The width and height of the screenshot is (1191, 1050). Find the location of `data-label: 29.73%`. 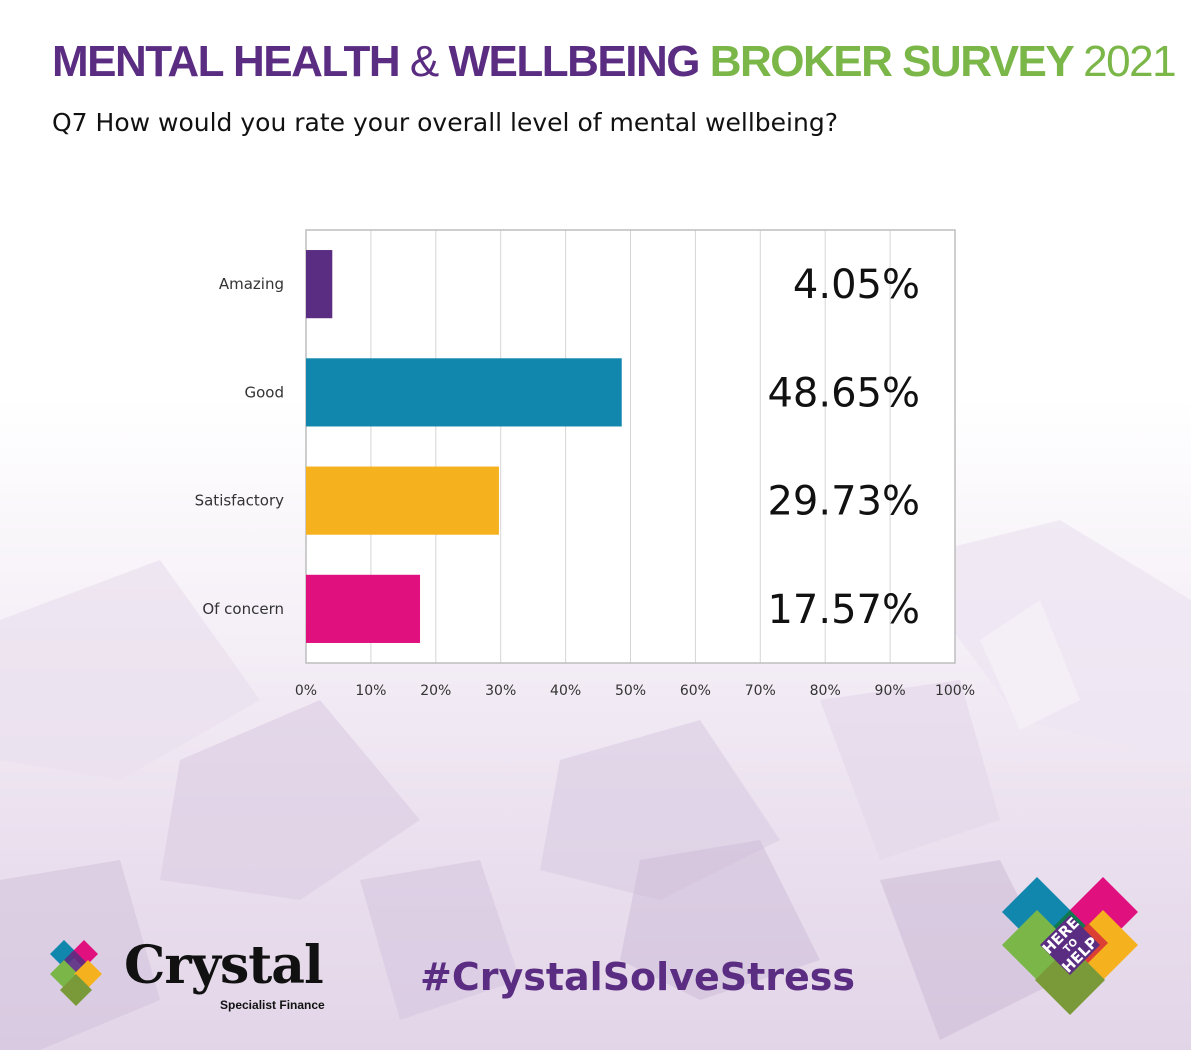

data-label: 29.73% is located at coordinates (843, 502).